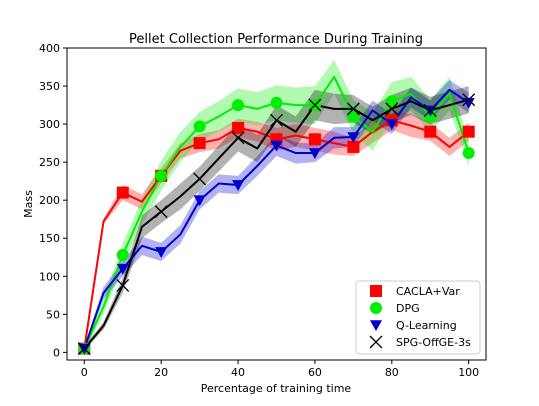  I want to click on legend-label: SPG-OffGE-3s, so click(433, 342).